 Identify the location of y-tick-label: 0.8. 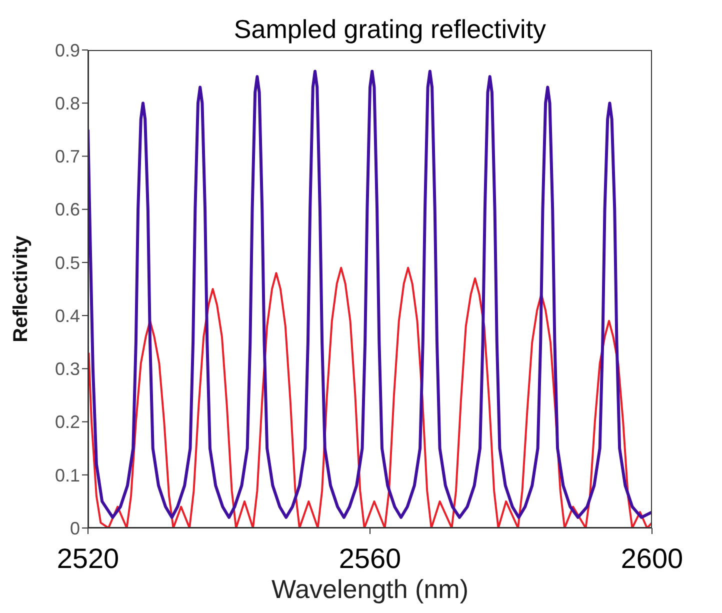
(67, 104).